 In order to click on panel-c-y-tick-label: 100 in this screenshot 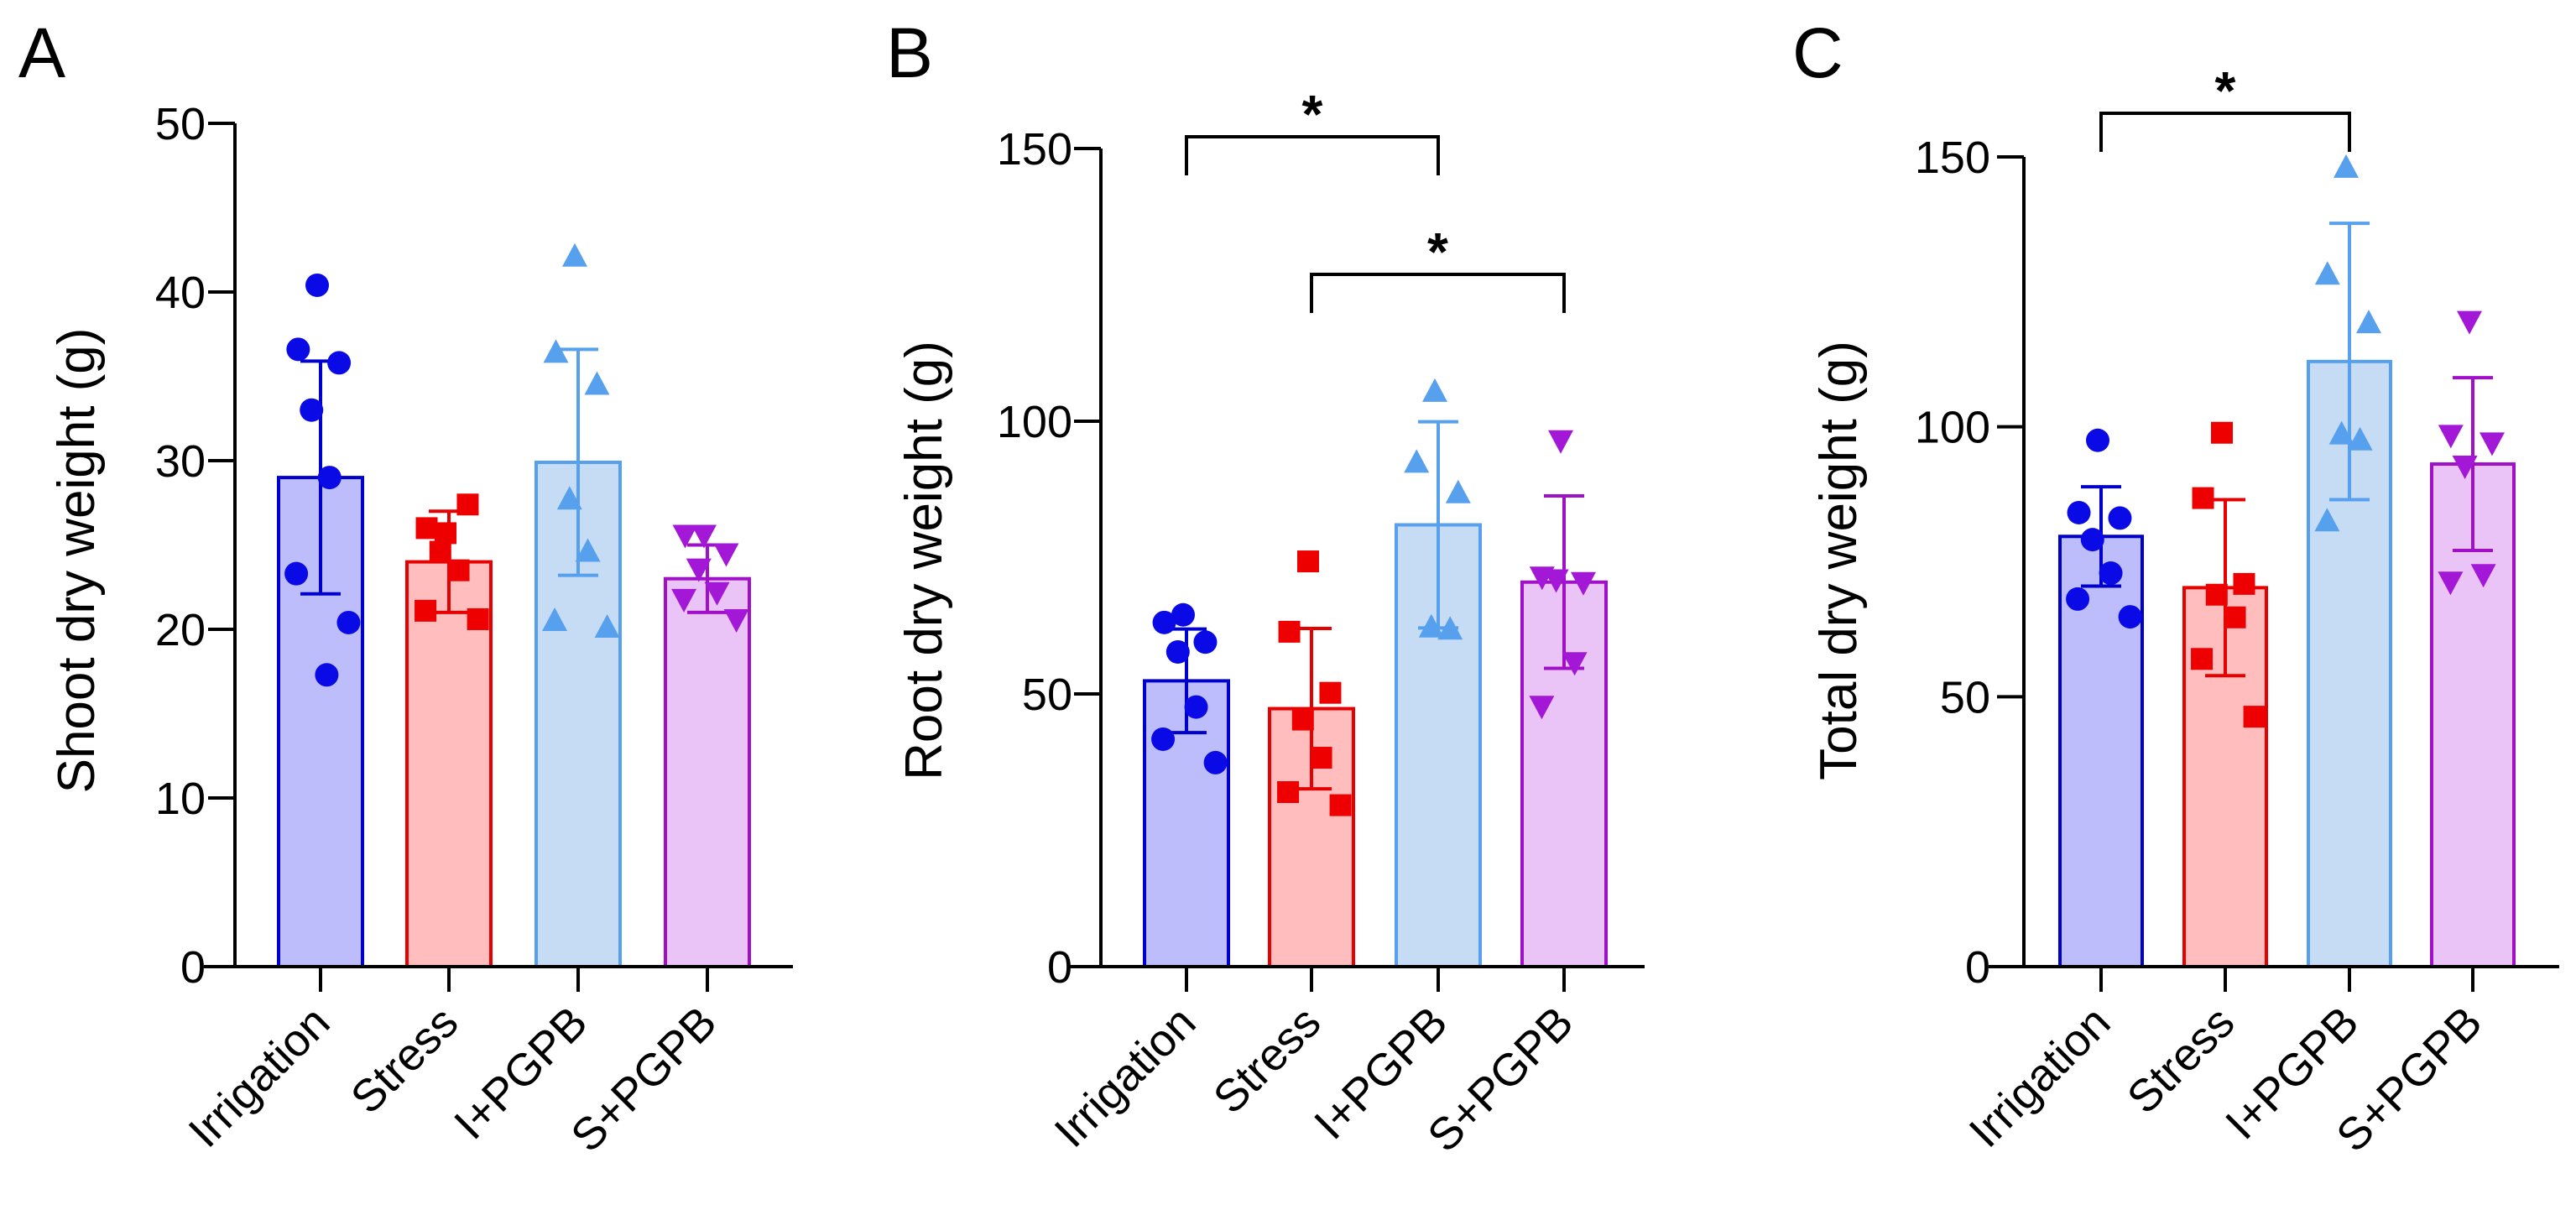, I will do `click(1952, 428)`.